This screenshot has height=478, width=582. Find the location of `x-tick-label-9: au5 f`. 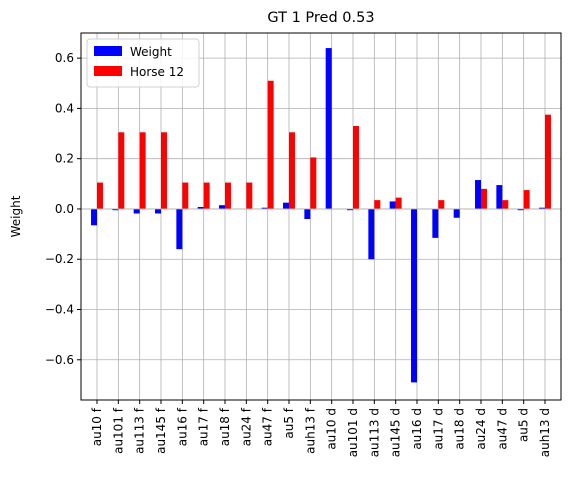

x-tick-label-9: au5 f is located at coordinates (289, 422).